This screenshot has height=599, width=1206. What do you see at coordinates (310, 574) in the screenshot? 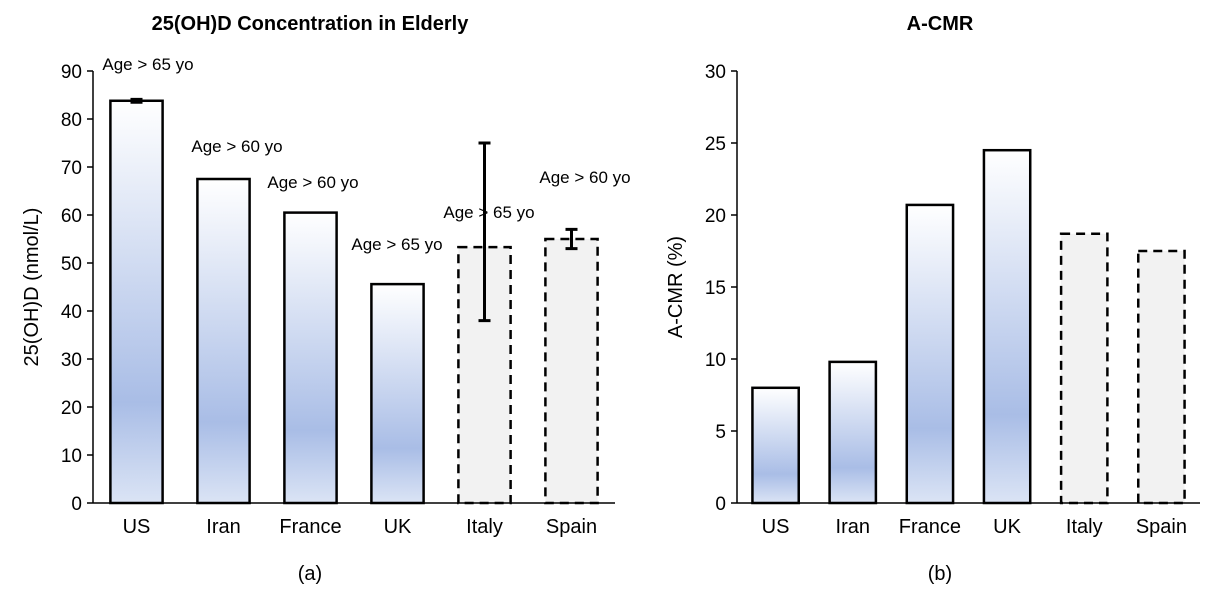
I see `caption: (a)` at bounding box center [310, 574].